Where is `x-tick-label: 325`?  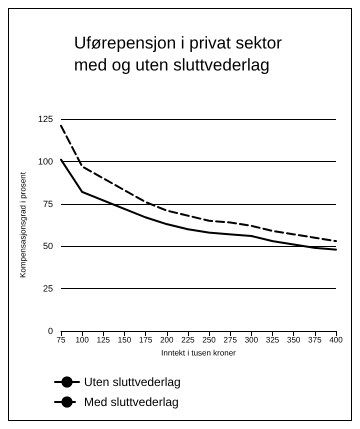 x-tick-label: 325 is located at coordinates (273, 340).